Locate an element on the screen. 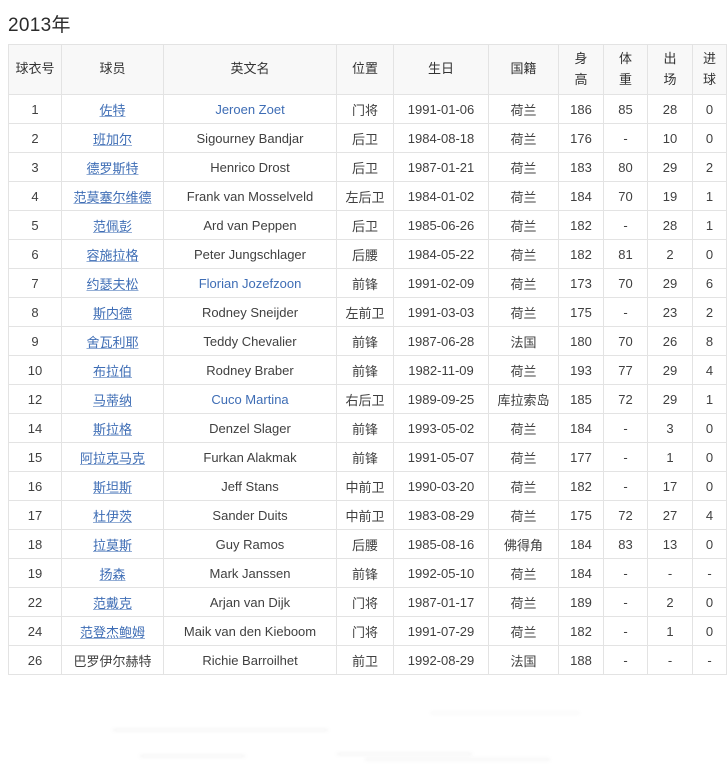 Image resolution: width=727 pixels, height=774 pixels. no-cell: 24 is located at coordinates (35, 631).